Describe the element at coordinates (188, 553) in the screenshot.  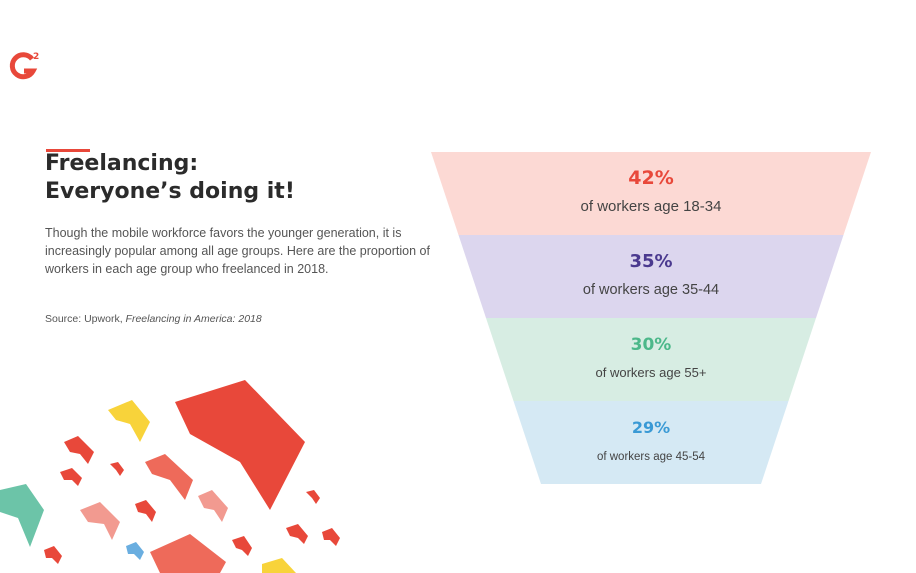
I see `deco-bottom-arrow` at that location.